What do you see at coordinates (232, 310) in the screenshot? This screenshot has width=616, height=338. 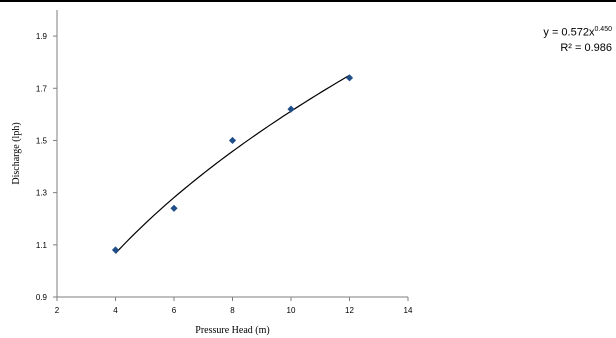 I see `x-tick-label: 8` at bounding box center [232, 310].